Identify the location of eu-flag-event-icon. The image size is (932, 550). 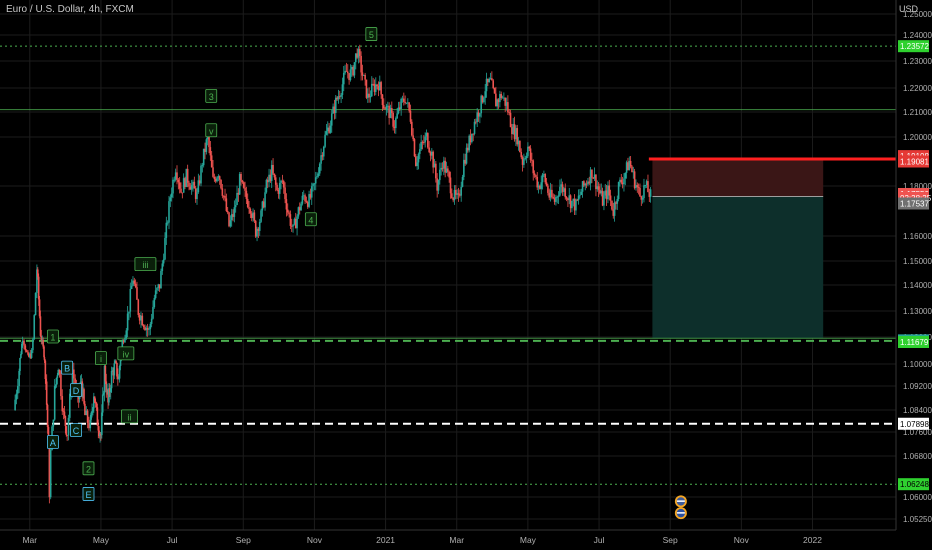
(680, 513).